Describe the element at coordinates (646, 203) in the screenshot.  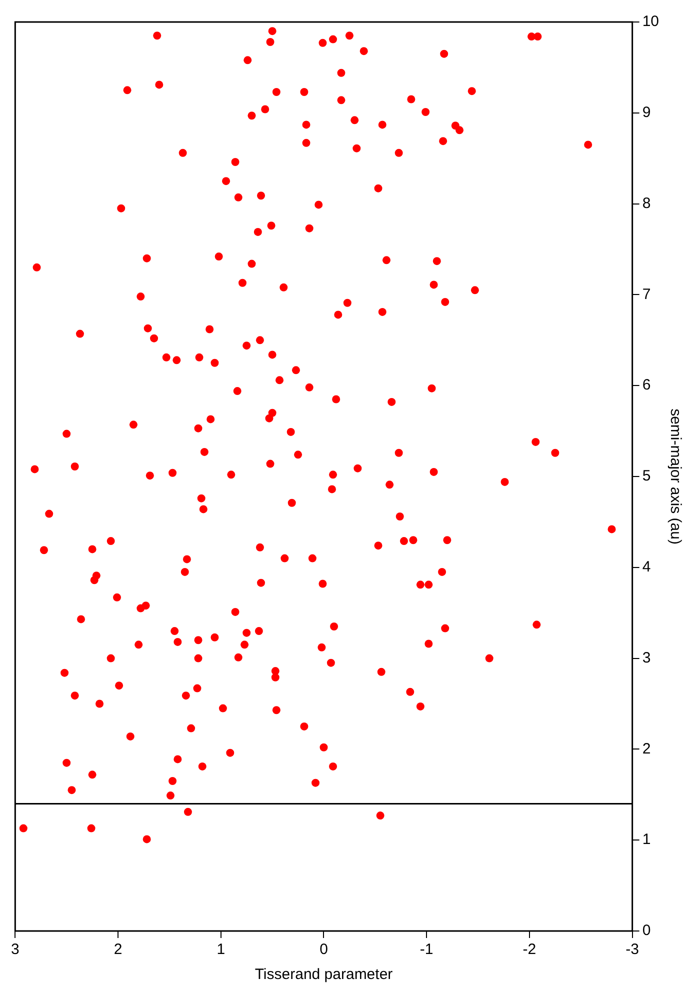
I see `y-tick-label: 8` at that location.